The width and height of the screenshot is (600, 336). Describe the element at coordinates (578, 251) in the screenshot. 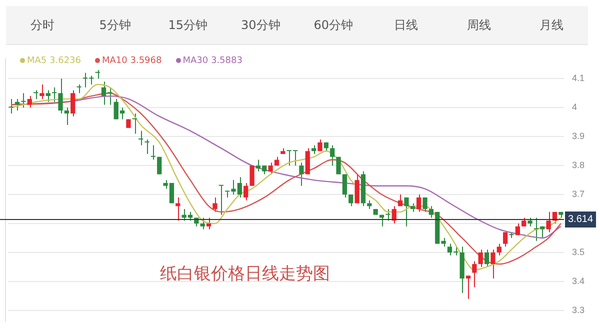

I see `y-tick-label: 3.5` at that location.